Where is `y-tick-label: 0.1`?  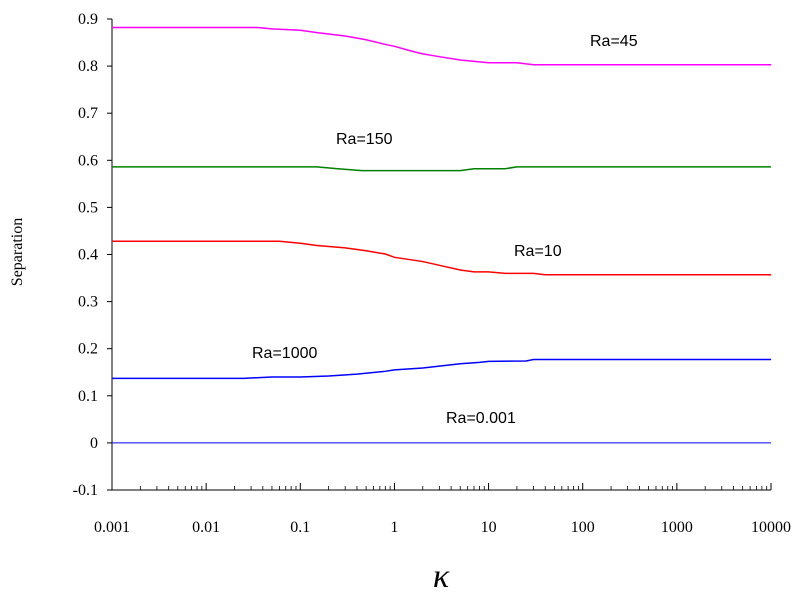
y-tick-label: 0.1 is located at coordinates (88, 396).